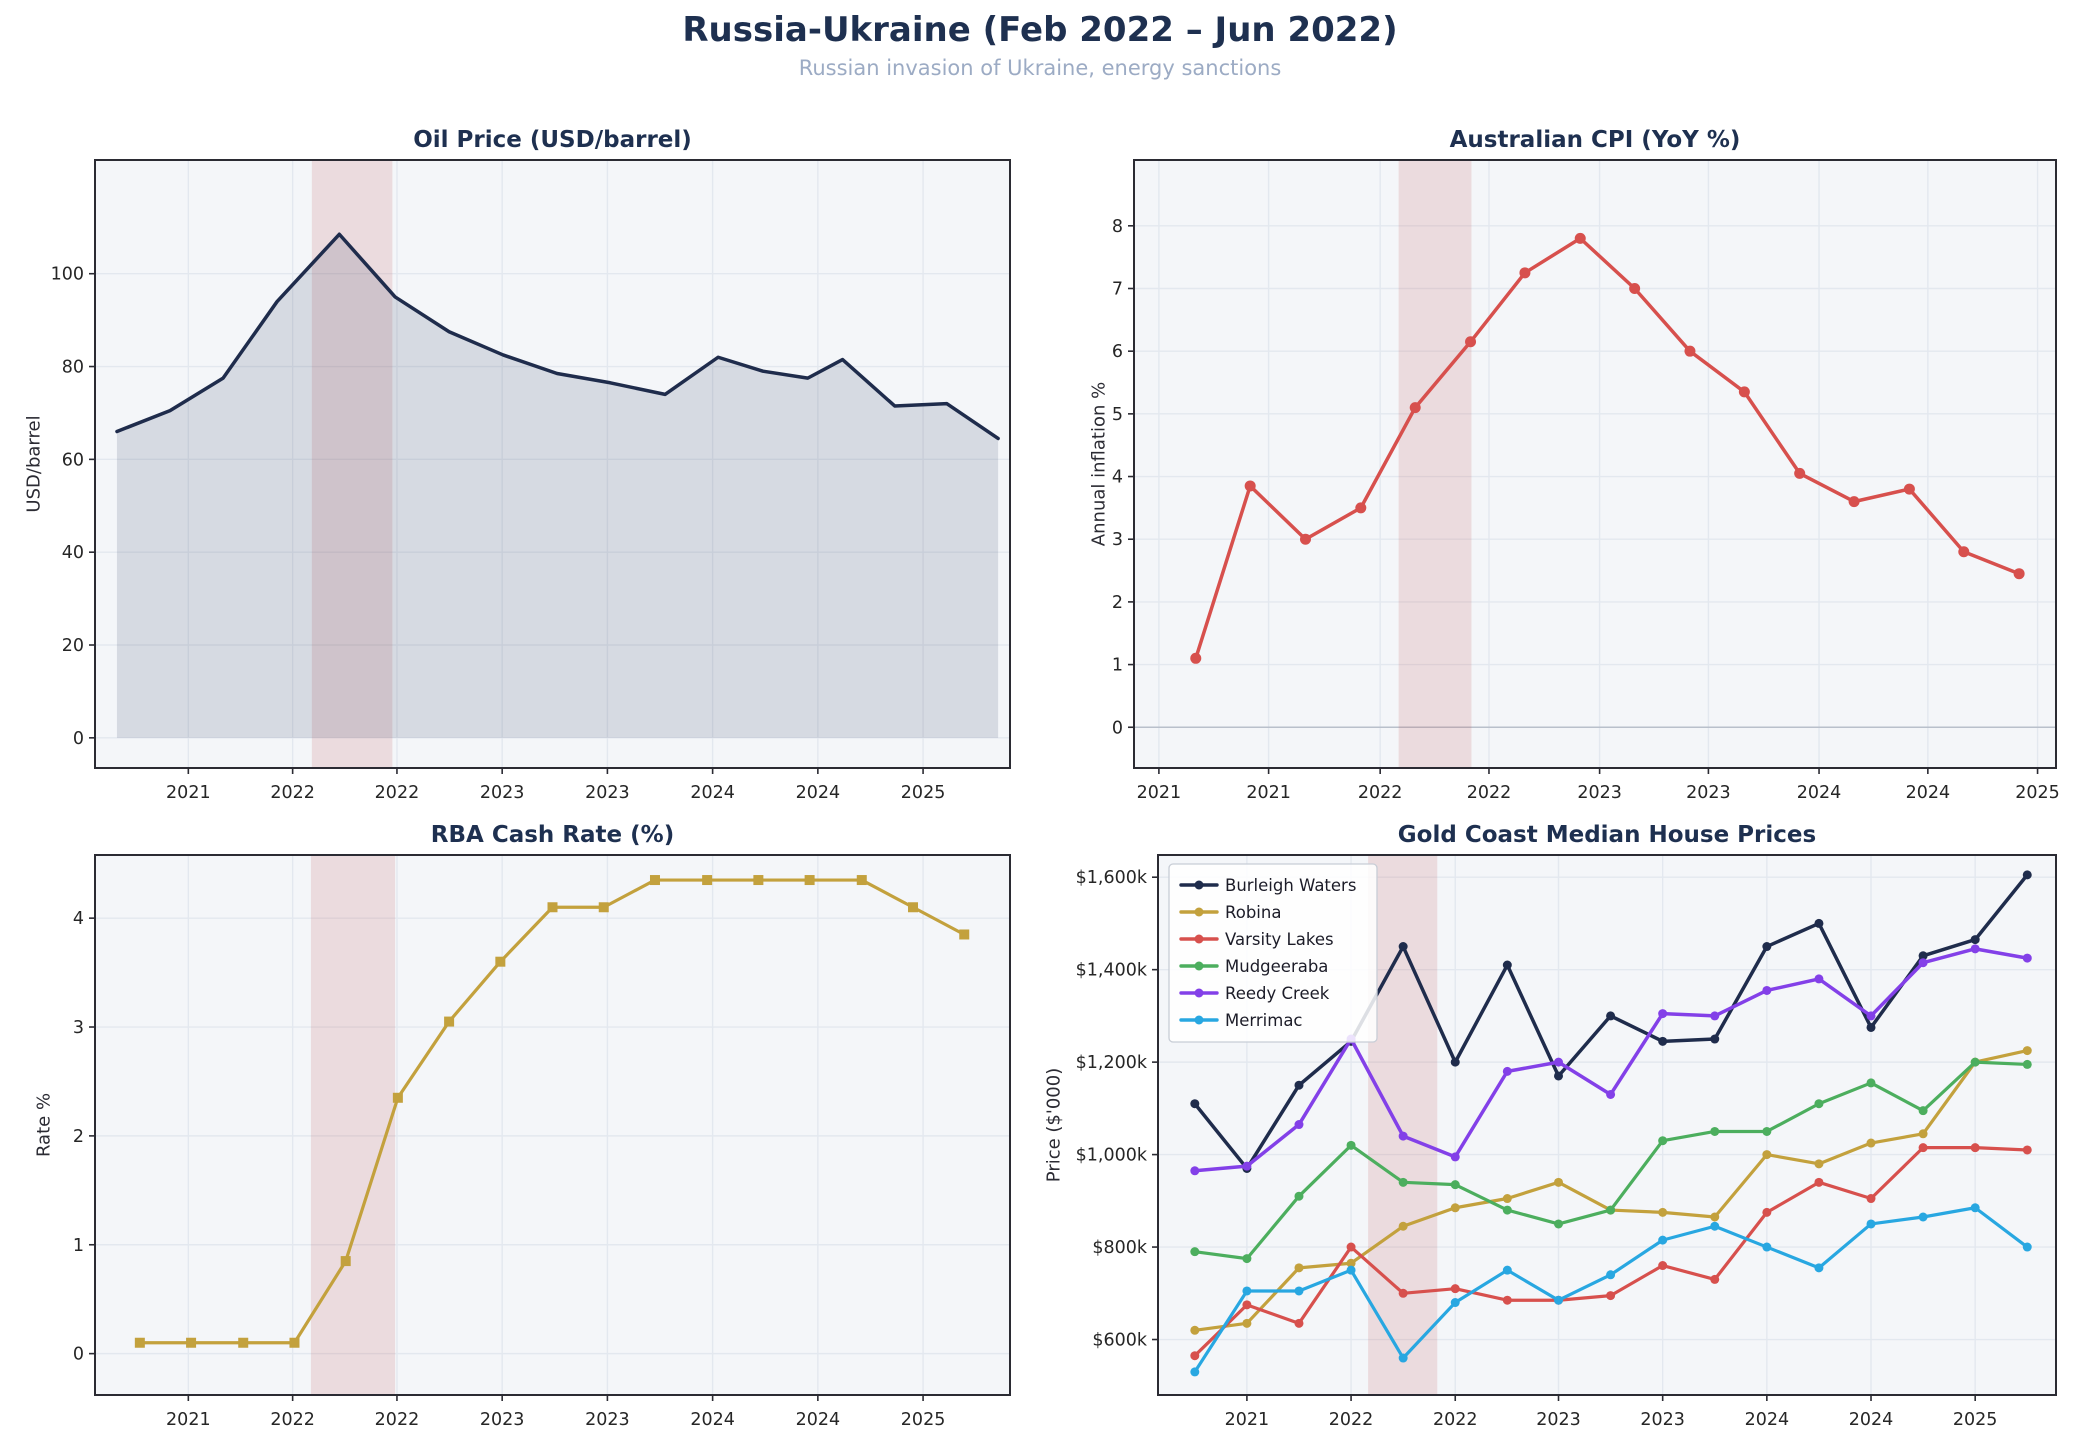 The image size is (2080, 1446). What do you see at coordinates (1054, 1125) in the screenshot?
I see `y-axis-label-house: Price ($'000)` at bounding box center [1054, 1125].